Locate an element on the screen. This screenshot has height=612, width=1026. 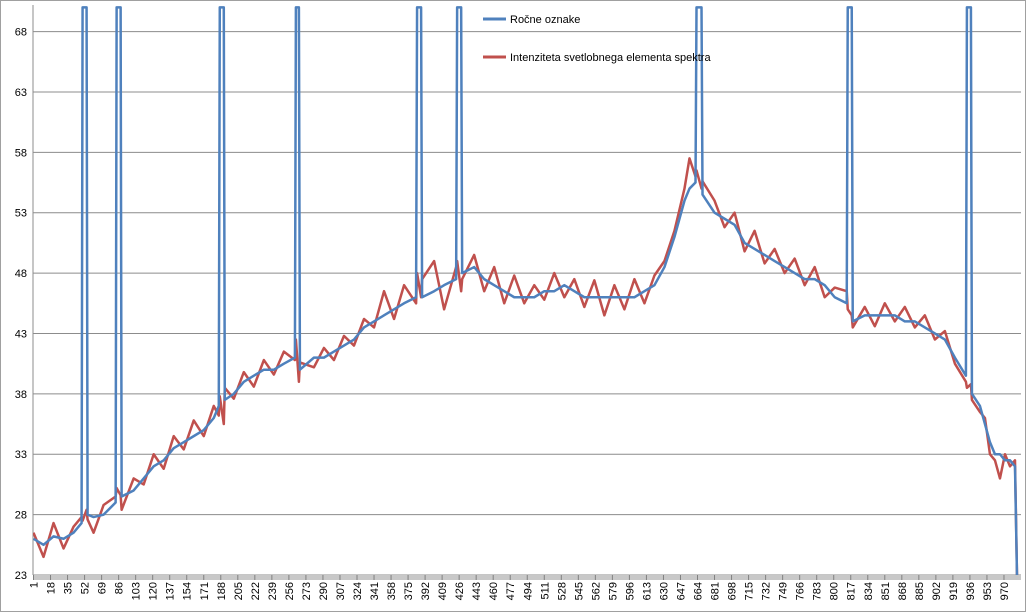
x-tick-label: 766 is located at coordinates (801, 591).